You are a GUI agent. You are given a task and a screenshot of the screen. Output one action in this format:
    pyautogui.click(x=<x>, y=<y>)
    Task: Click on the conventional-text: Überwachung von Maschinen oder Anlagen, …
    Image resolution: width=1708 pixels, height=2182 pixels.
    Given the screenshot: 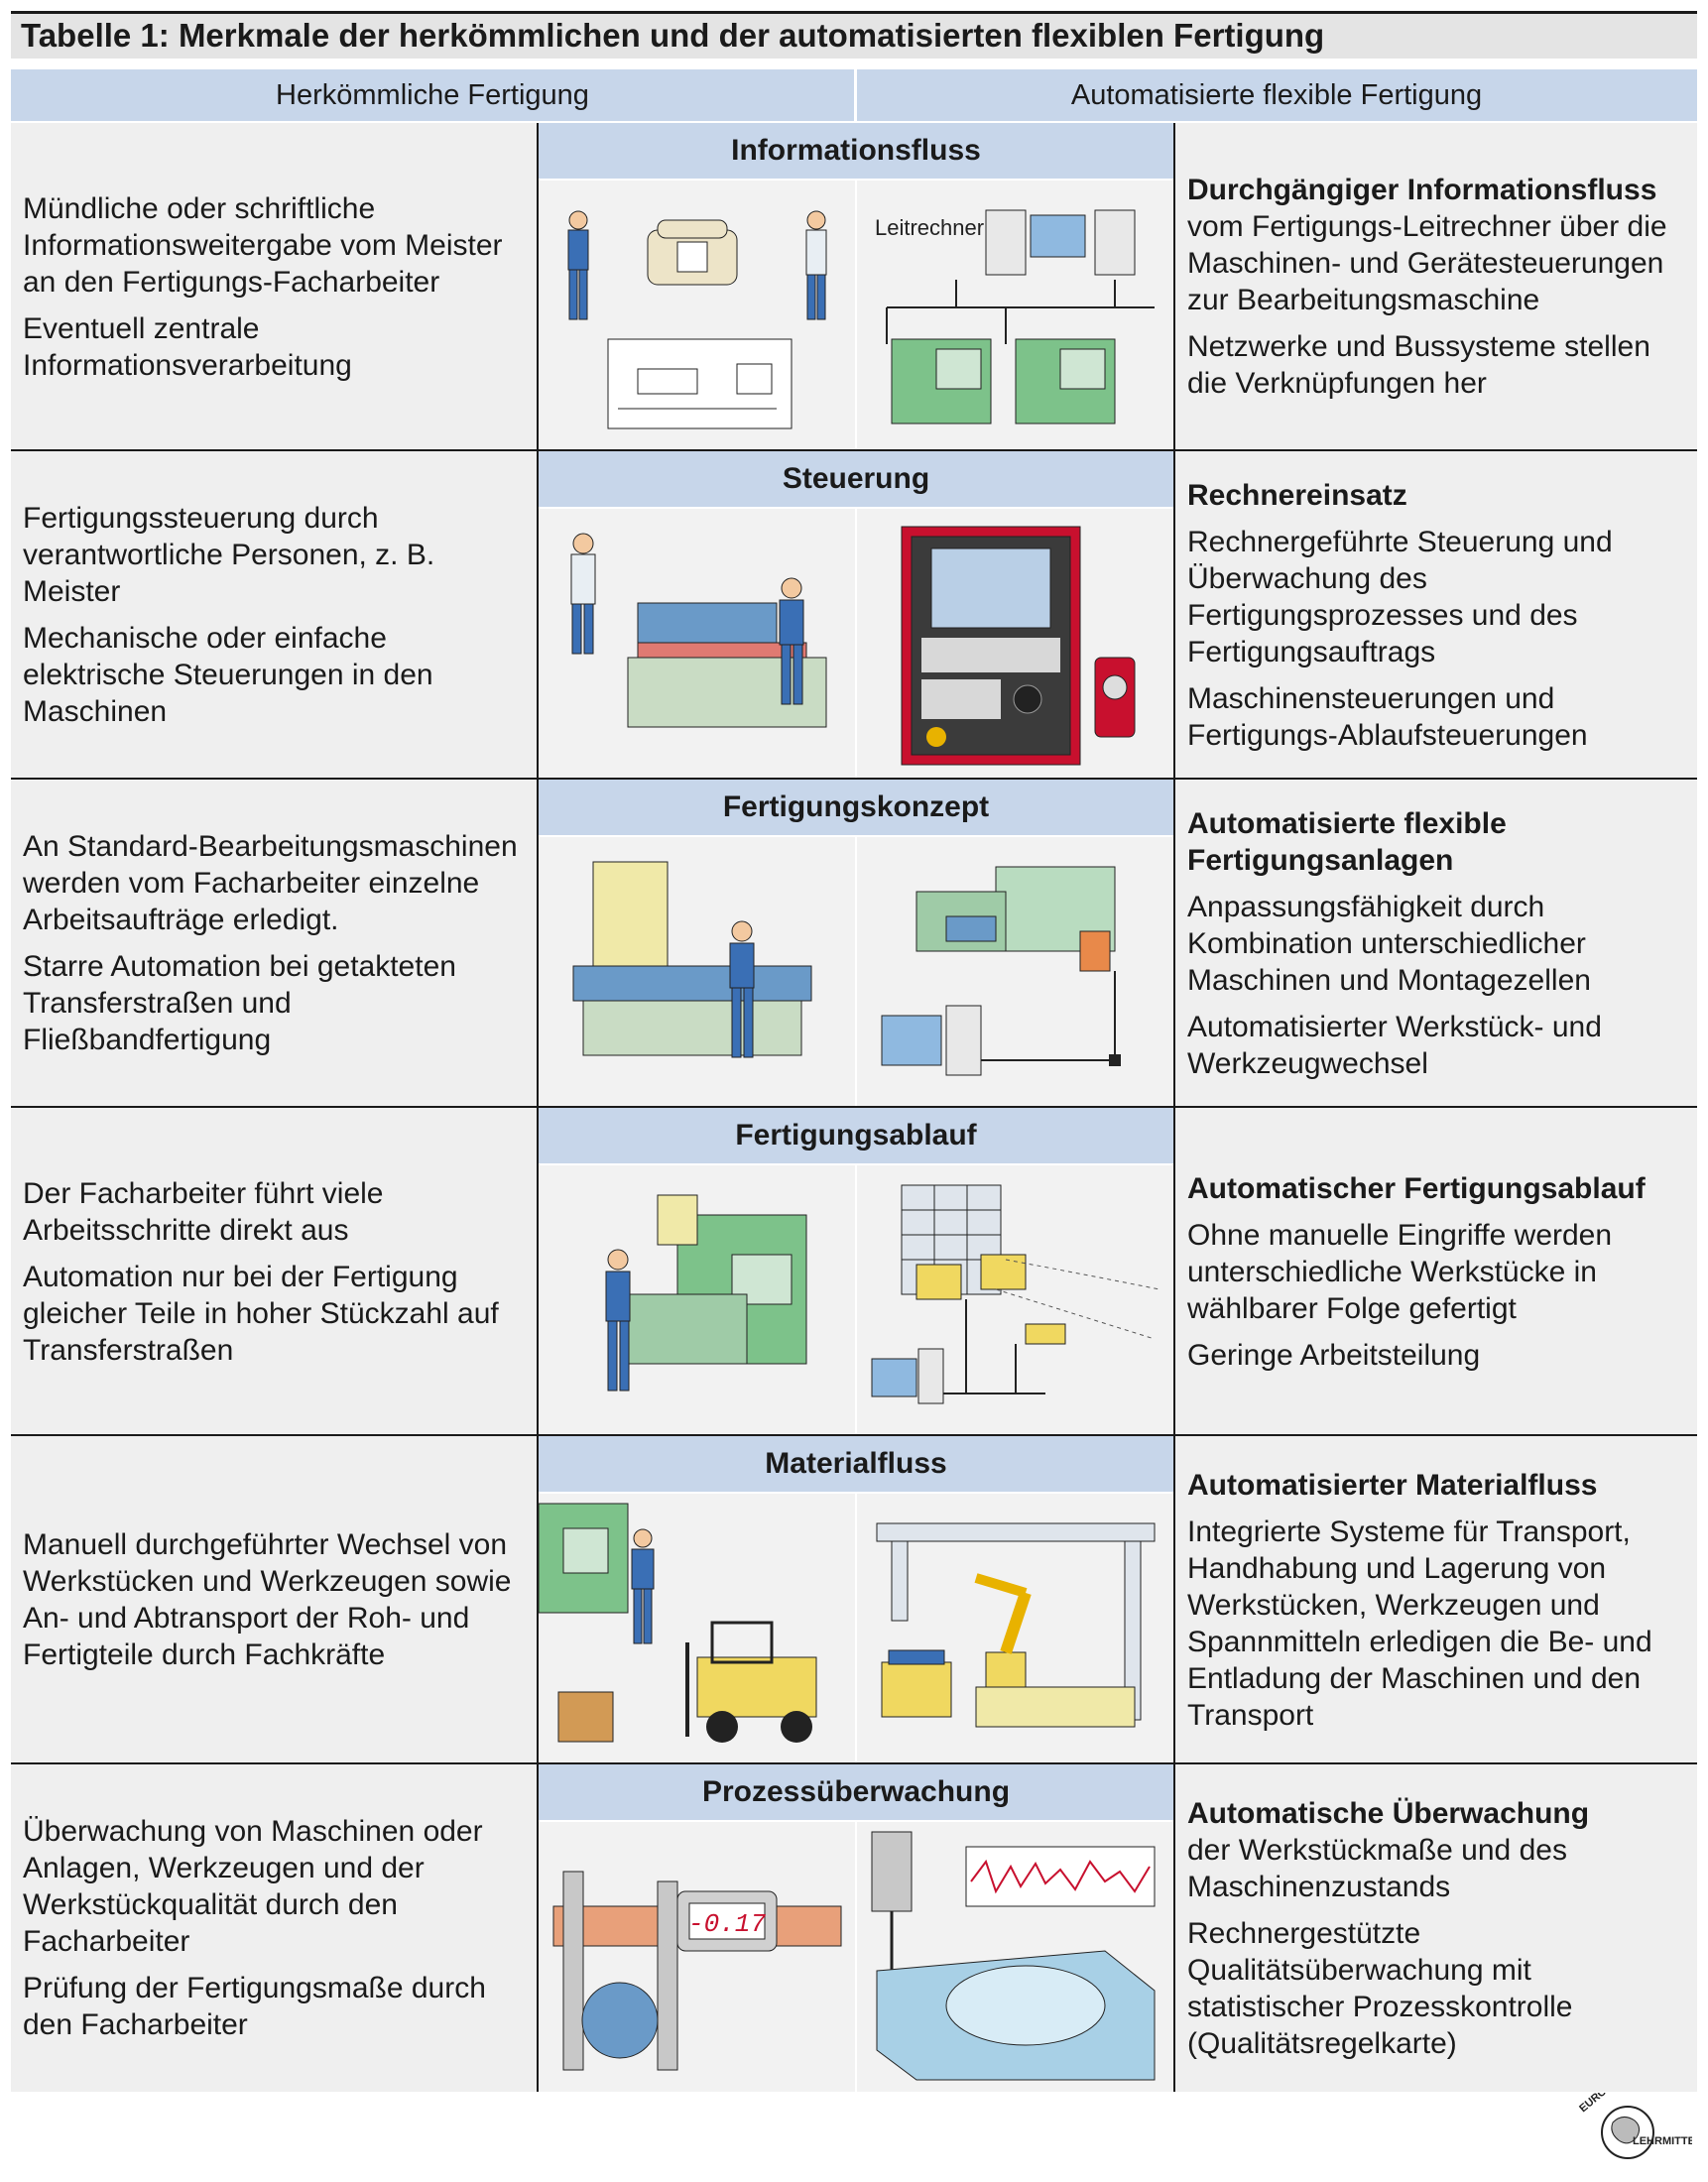 What is the action you would take?
    pyautogui.click(x=253, y=1887)
    